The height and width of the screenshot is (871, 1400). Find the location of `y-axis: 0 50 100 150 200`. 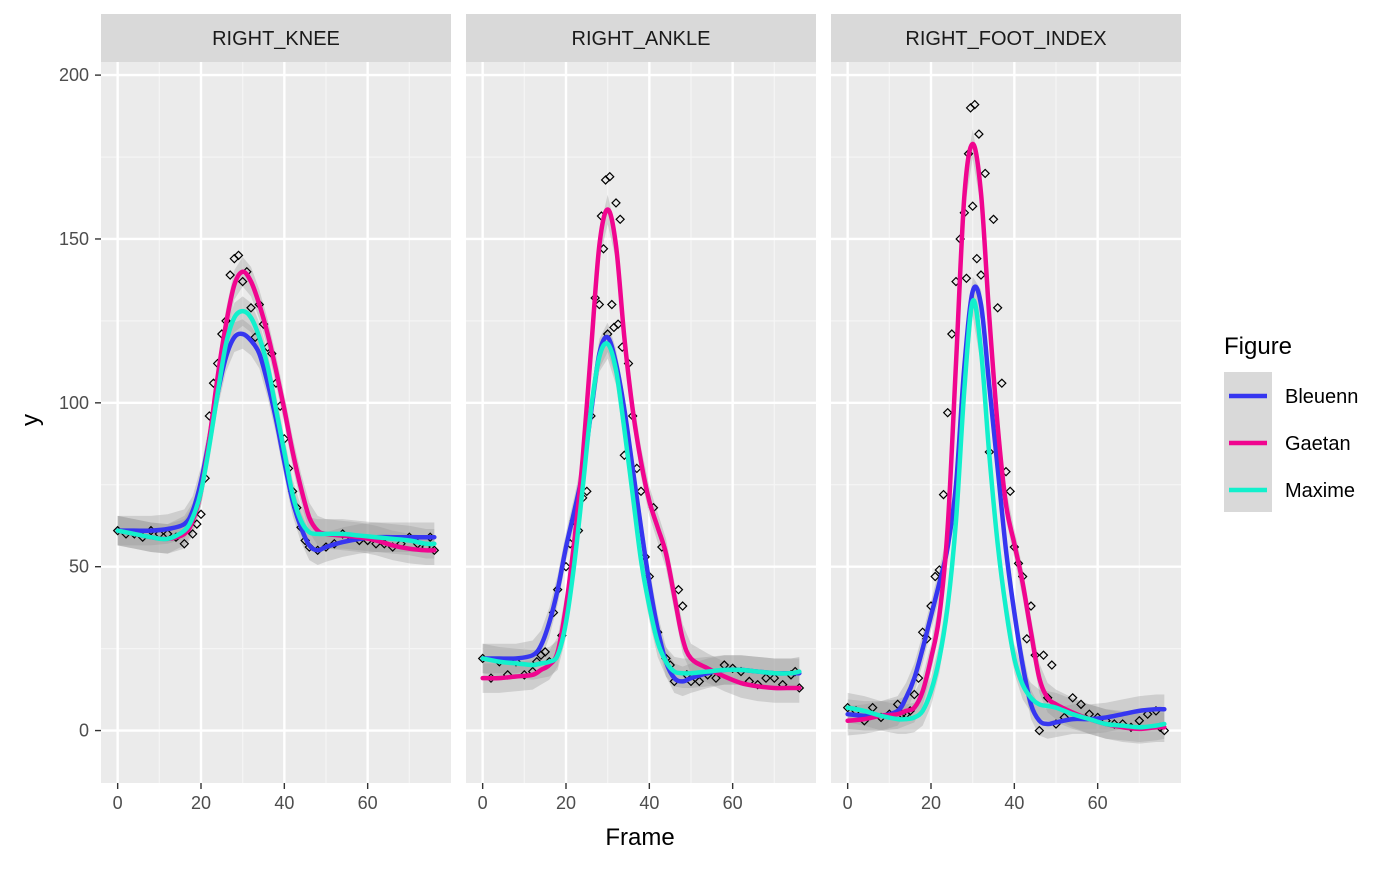

y-axis: 0 50 100 150 200 is located at coordinates (80, 403).